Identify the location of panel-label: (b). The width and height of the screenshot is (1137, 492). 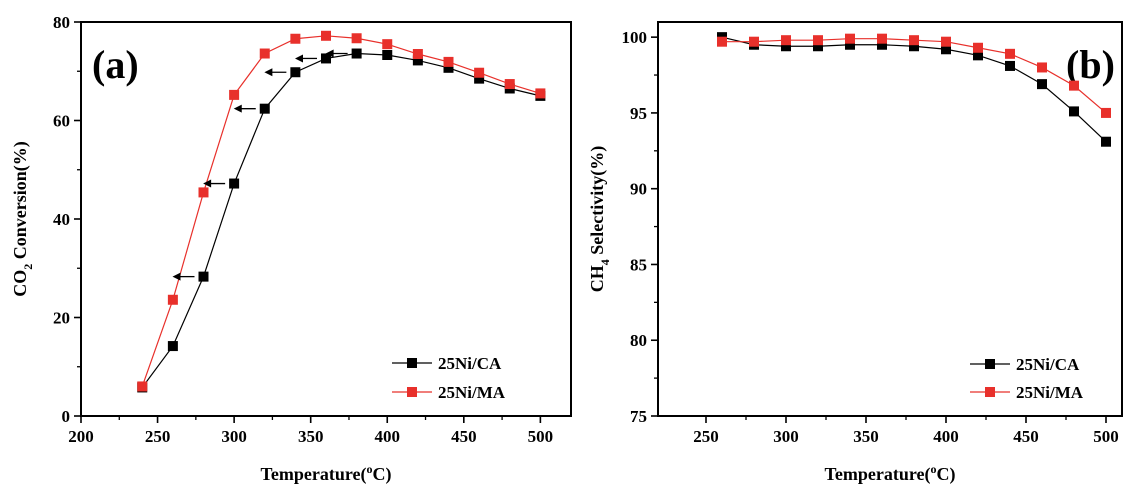
(1090, 64).